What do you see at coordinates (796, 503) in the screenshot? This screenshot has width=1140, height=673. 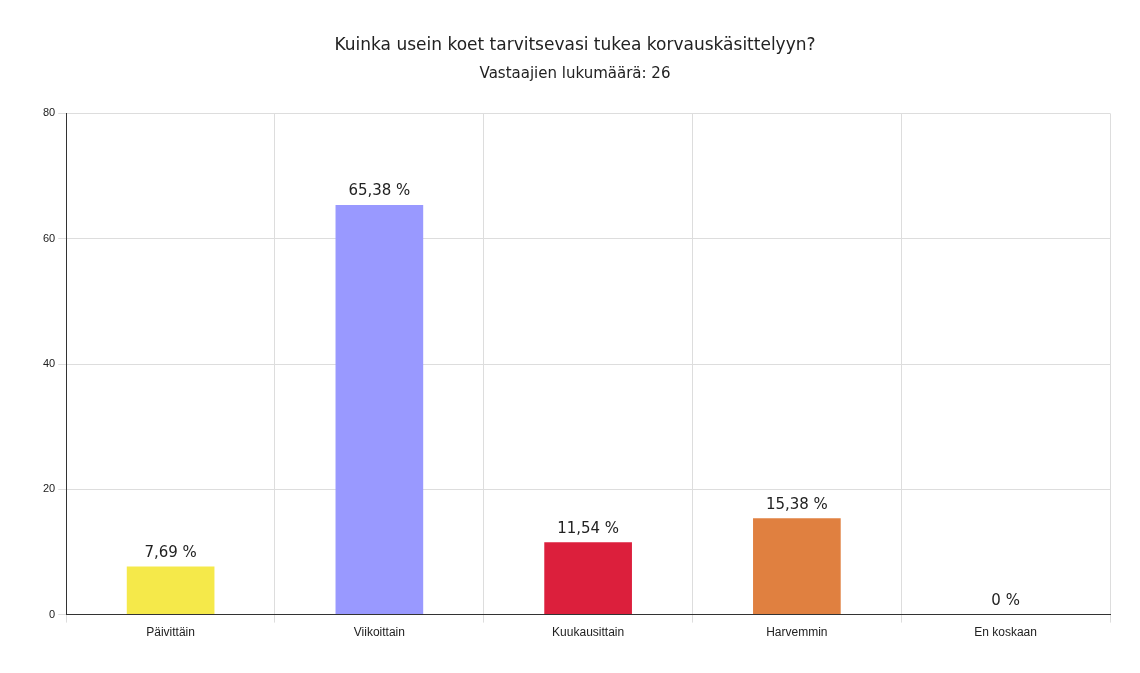 I see `data-label: 15,38 %` at bounding box center [796, 503].